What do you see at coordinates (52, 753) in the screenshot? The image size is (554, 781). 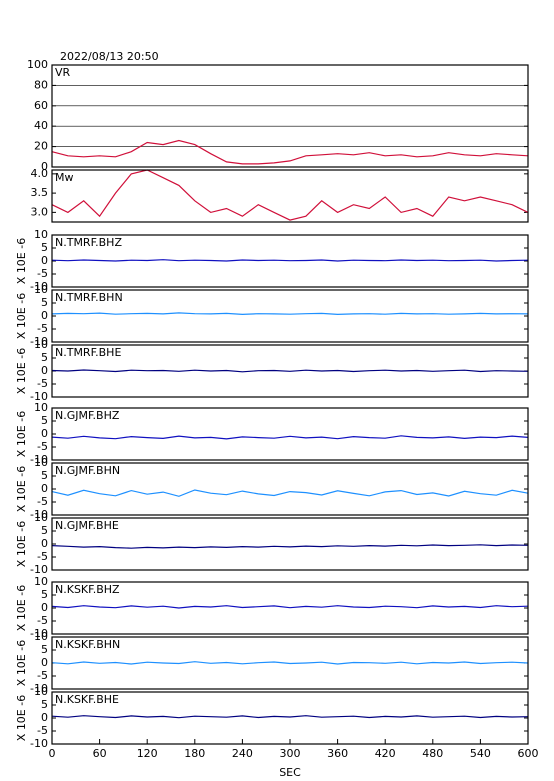 I see `x-tick-label: 0` at bounding box center [52, 753].